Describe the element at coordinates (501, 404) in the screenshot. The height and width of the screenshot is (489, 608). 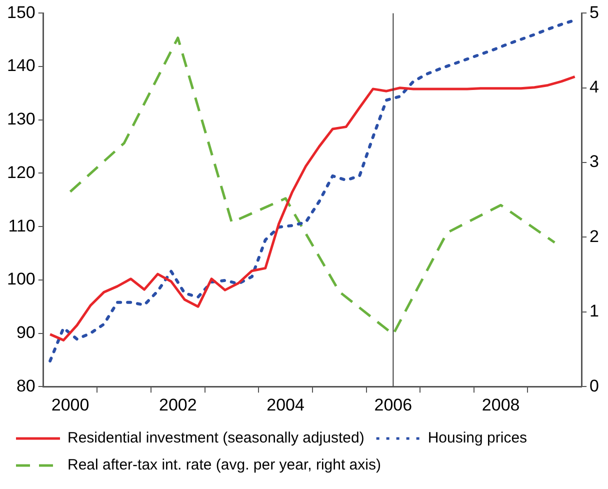
I see `x-tick-label: 2008` at that location.